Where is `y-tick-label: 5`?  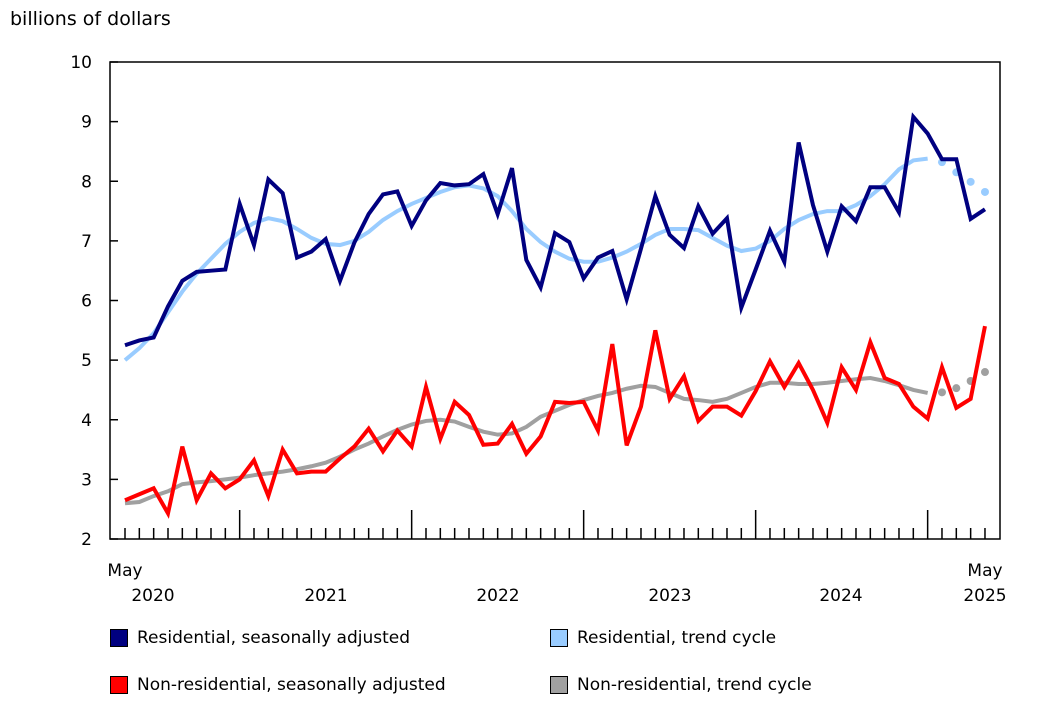
y-tick-label: 5 is located at coordinates (86, 361).